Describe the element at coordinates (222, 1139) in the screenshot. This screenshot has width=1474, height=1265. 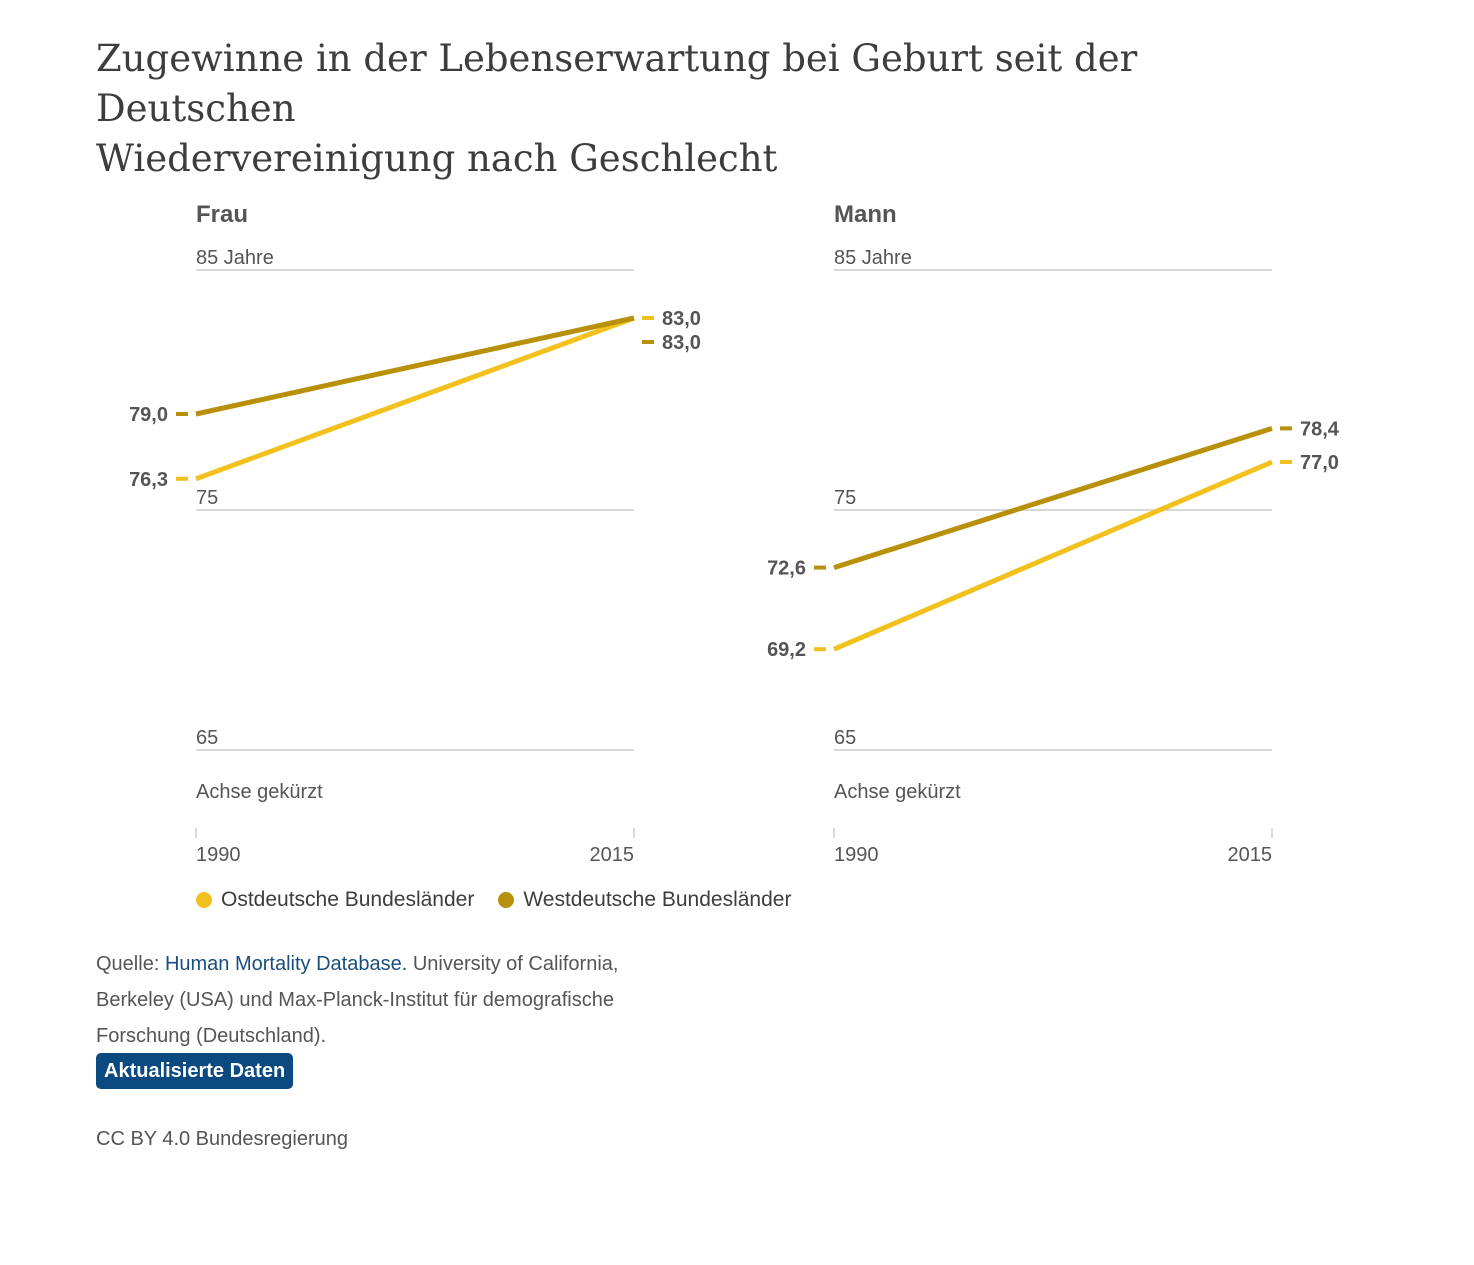
I see `license-note: CC BY 4.0 Bundesregierung` at that location.